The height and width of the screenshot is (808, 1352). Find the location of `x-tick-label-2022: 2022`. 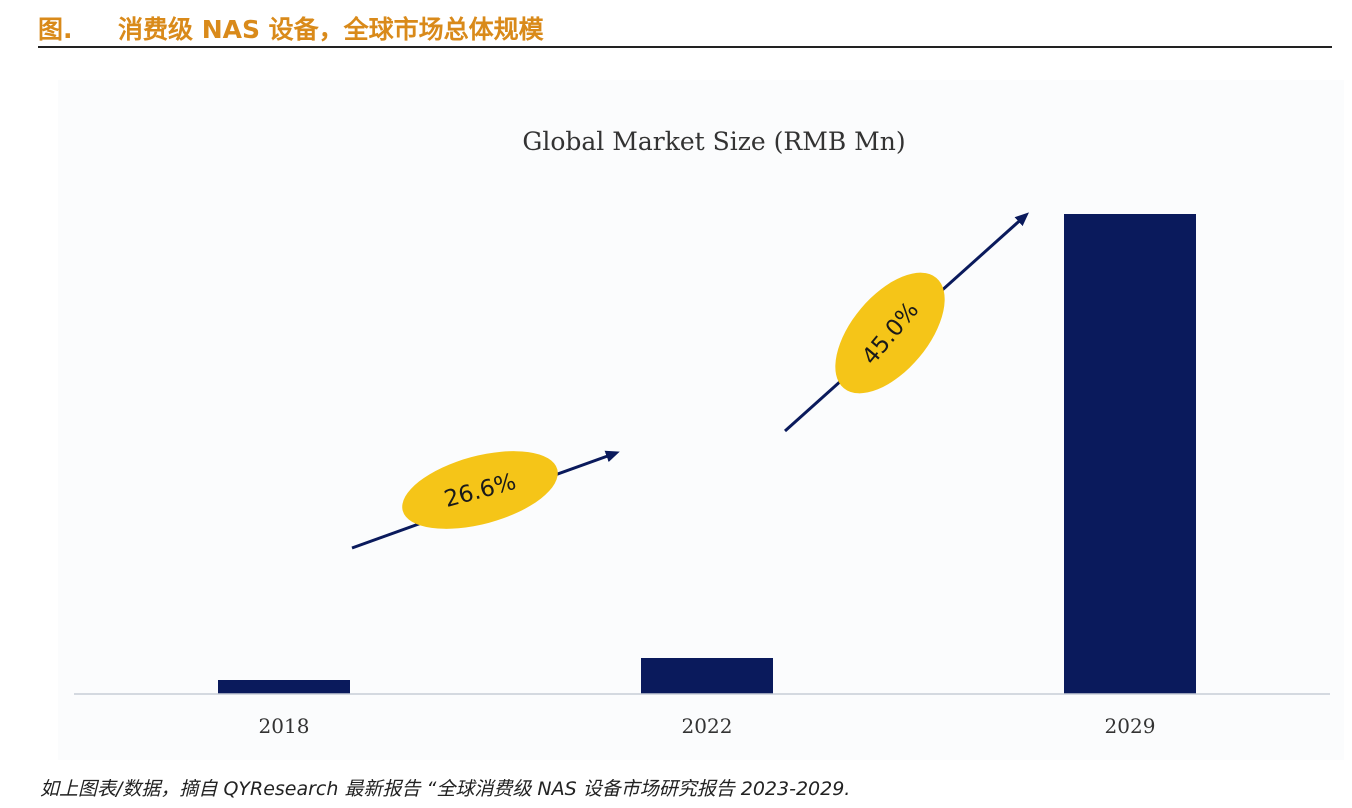

x-tick-label-2022: 2022 is located at coordinates (707, 726).